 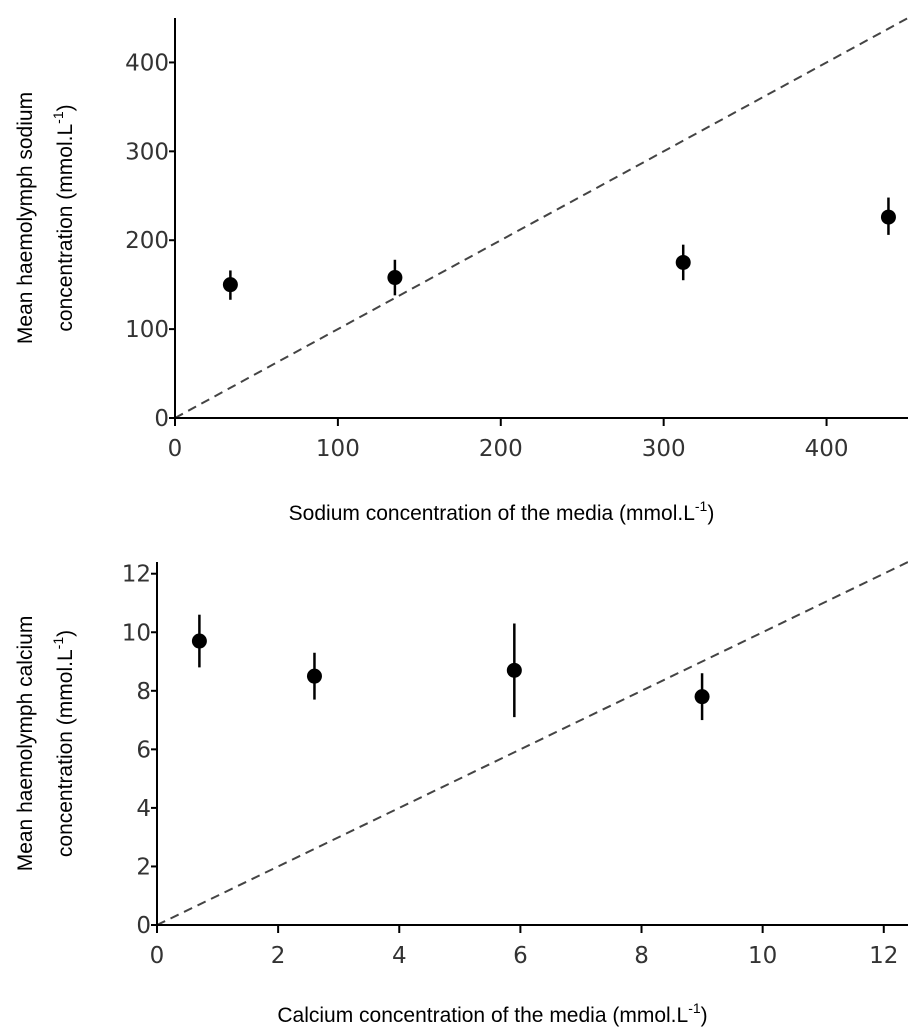 I want to click on calcium-x-tick-label: 12, so click(x=883, y=956).